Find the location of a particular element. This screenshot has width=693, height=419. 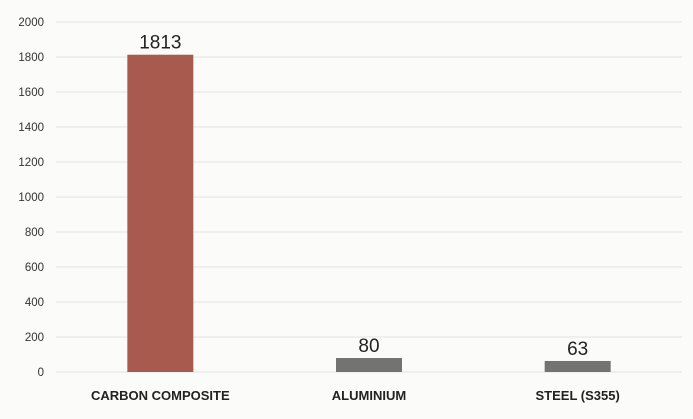

y-tick-label: 2000 is located at coordinates (31, 23).